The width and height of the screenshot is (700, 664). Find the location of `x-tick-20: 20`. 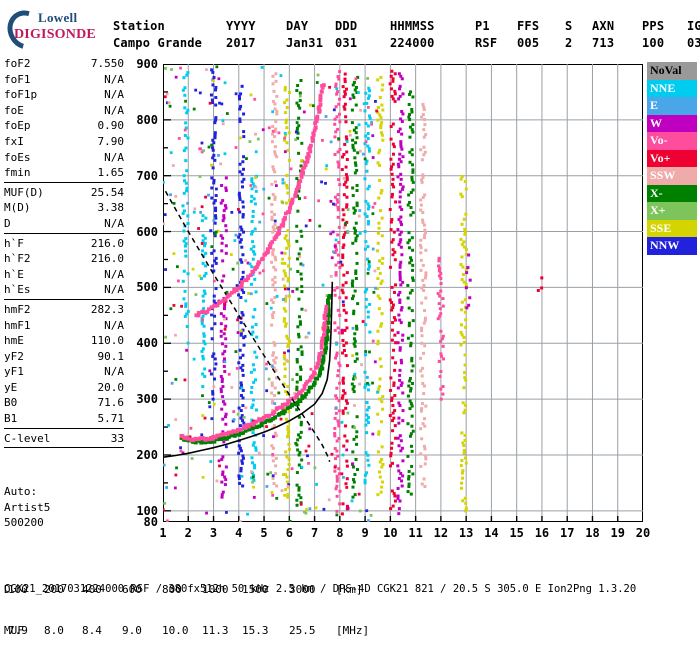

x-tick-20: 20 is located at coordinates (643, 533).